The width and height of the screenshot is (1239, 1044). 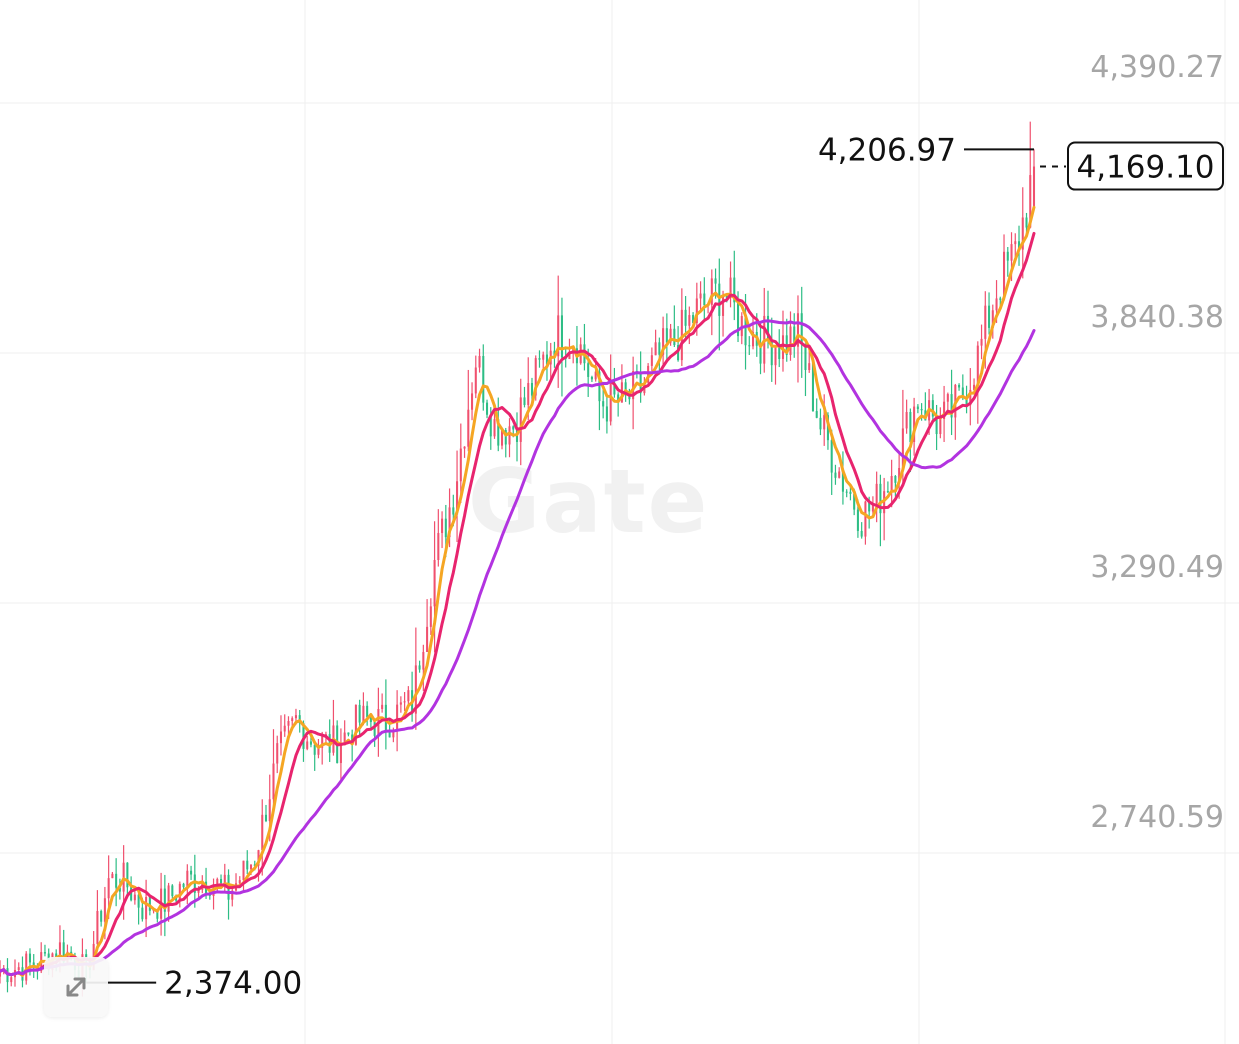 I want to click on y-tick-label: 4,390.27, so click(x=1157, y=67).